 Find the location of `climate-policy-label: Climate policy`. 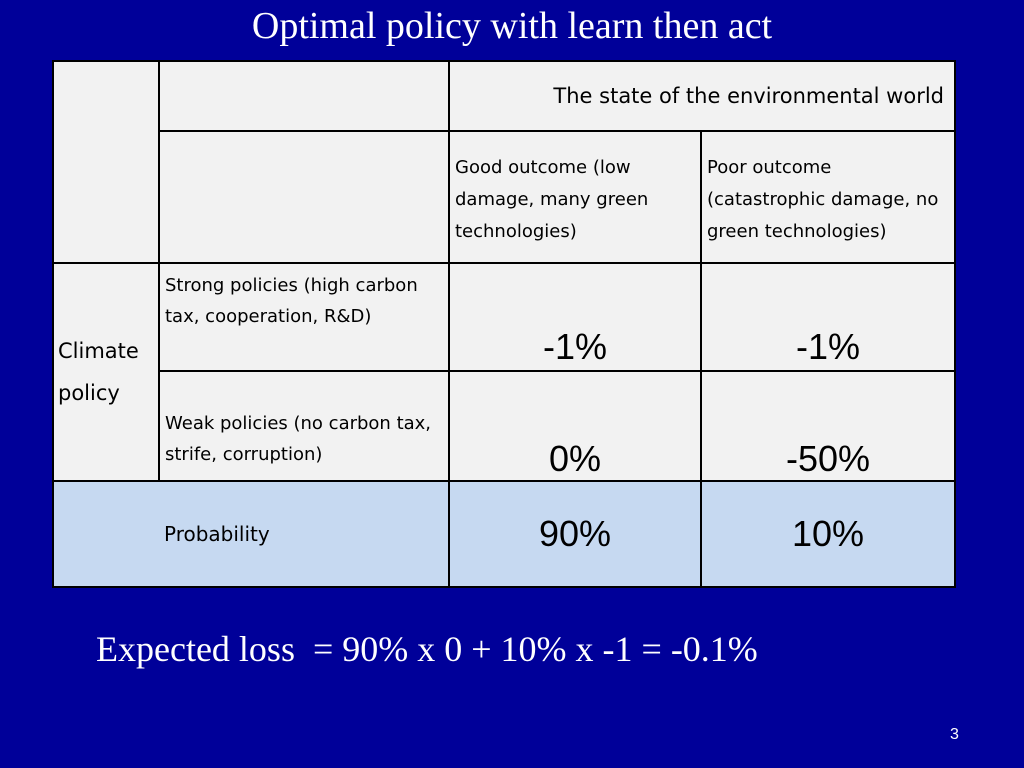

climate-policy-label: Climate policy is located at coordinates (106, 372).